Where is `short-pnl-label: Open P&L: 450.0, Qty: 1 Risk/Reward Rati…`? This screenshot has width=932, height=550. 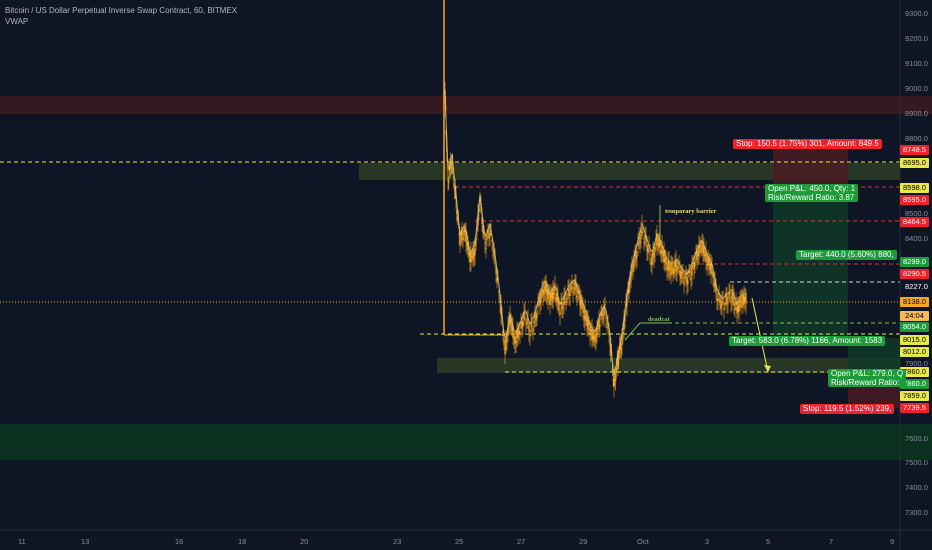 short-pnl-label: Open P&L: 450.0, Qty: 1 Risk/Reward Rati… is located at coordinates (812, 193).